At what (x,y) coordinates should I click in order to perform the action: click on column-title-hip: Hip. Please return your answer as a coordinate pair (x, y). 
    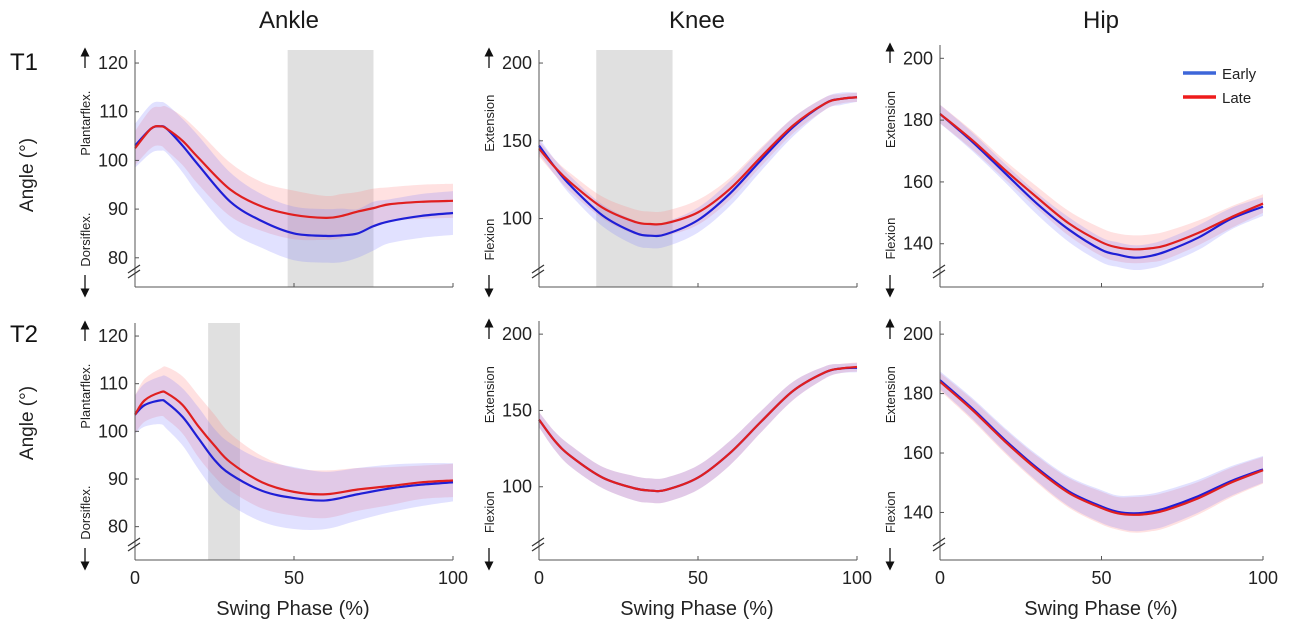
    Looking at the image, I should click on (1101, 20).